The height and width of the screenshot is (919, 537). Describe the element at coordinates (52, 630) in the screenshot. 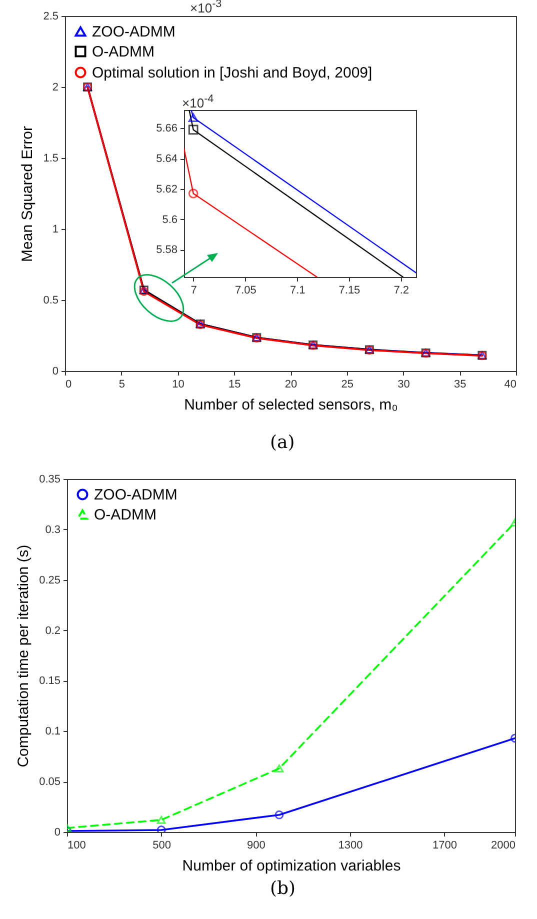

I see `y-tick-label: 0.2` at that location.